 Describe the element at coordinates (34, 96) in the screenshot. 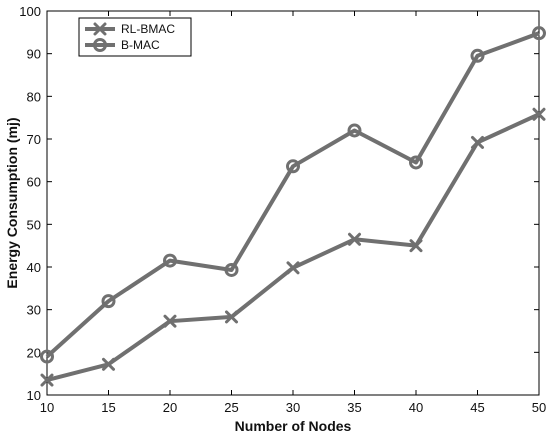

I see `y-tick-label: 80` at that location.